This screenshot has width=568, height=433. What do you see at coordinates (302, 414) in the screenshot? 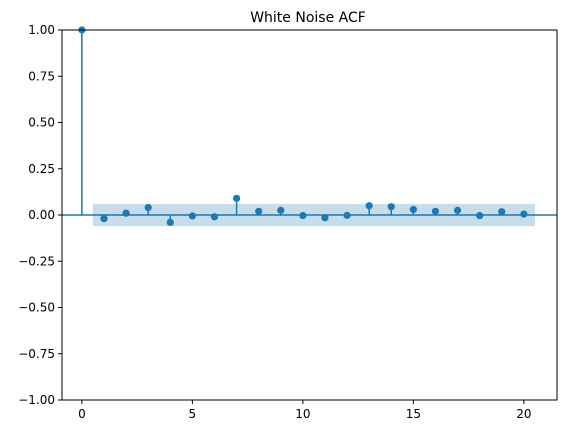
I see `x-tick-label: 10` at bounding box center [302, 414].